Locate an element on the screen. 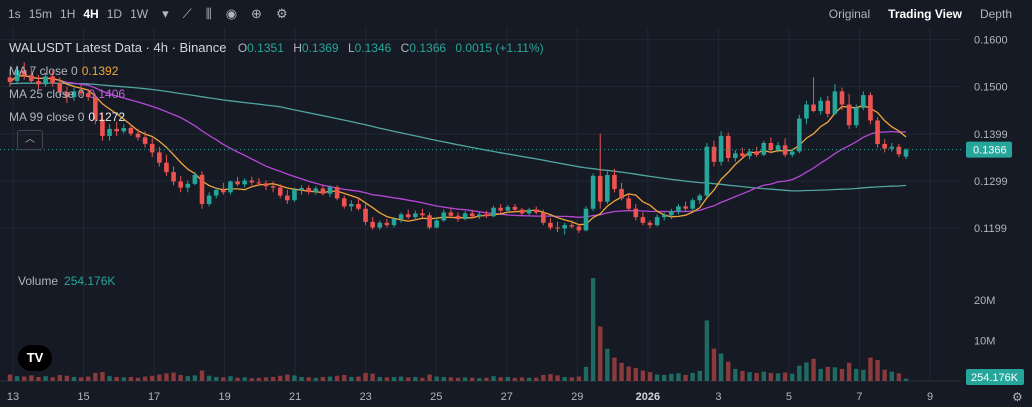  candle-type-icon: ⫼ is located at coordinates (208, 13).